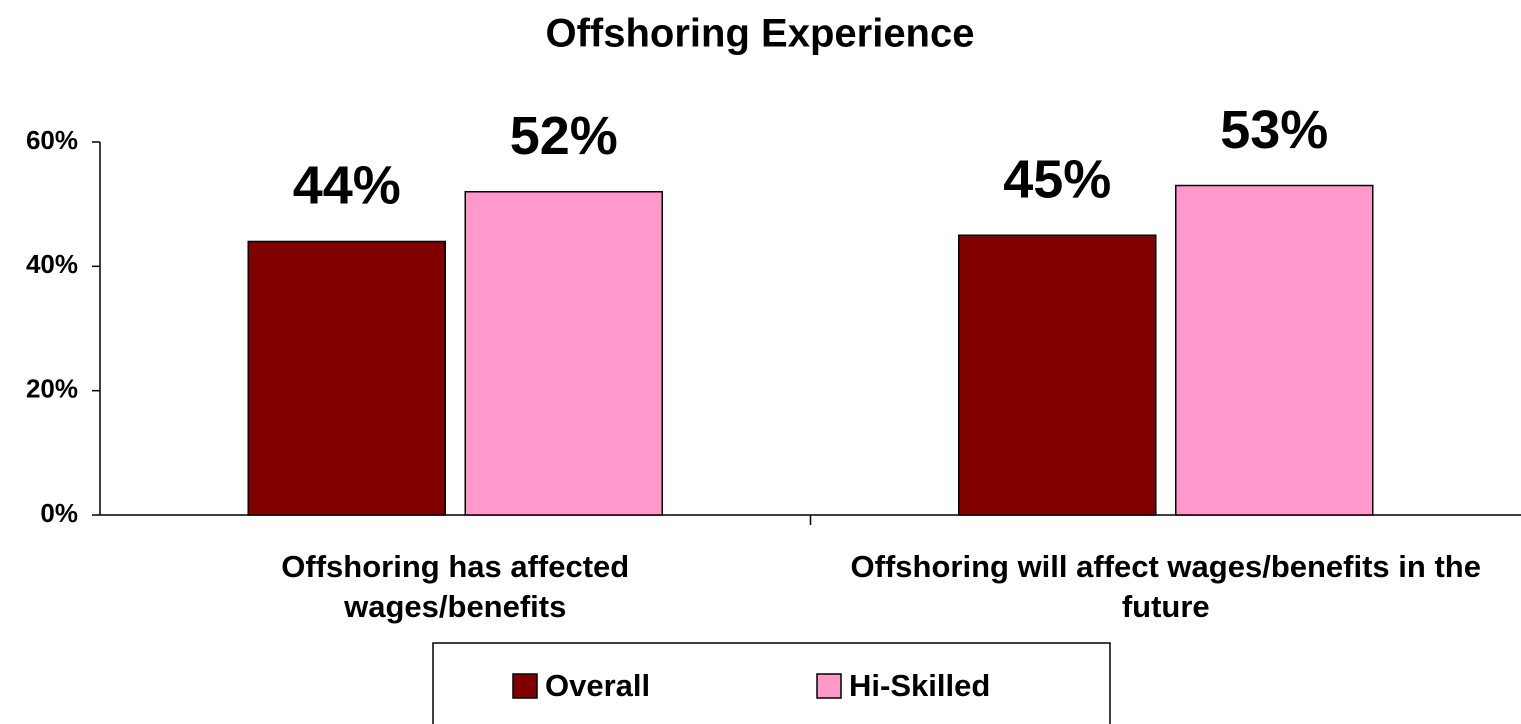 This screenshot has height=724, width=1521. I want to click on chart-title: Offshoring Experience, so click(760, 34).